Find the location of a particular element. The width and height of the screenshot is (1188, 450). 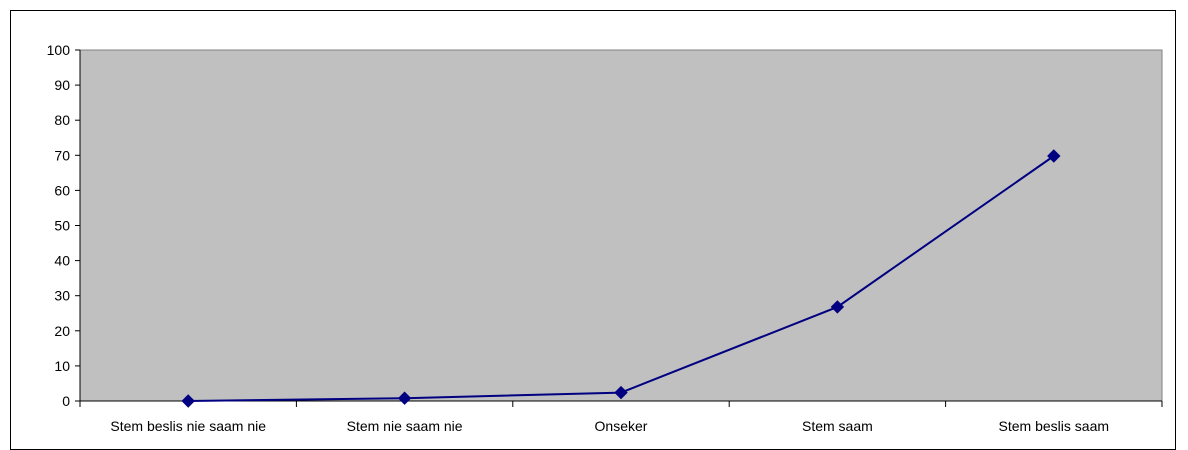

y-tick-label: 60 is located at coordinates (62, 190).